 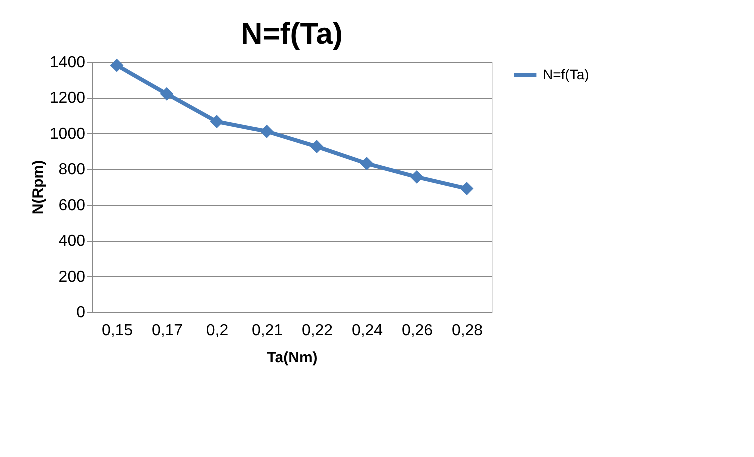 What do you see at coordinates (68, 134) in the screenshot?
I see `y-tick-label: 1000` at bounding box center [68, 134].